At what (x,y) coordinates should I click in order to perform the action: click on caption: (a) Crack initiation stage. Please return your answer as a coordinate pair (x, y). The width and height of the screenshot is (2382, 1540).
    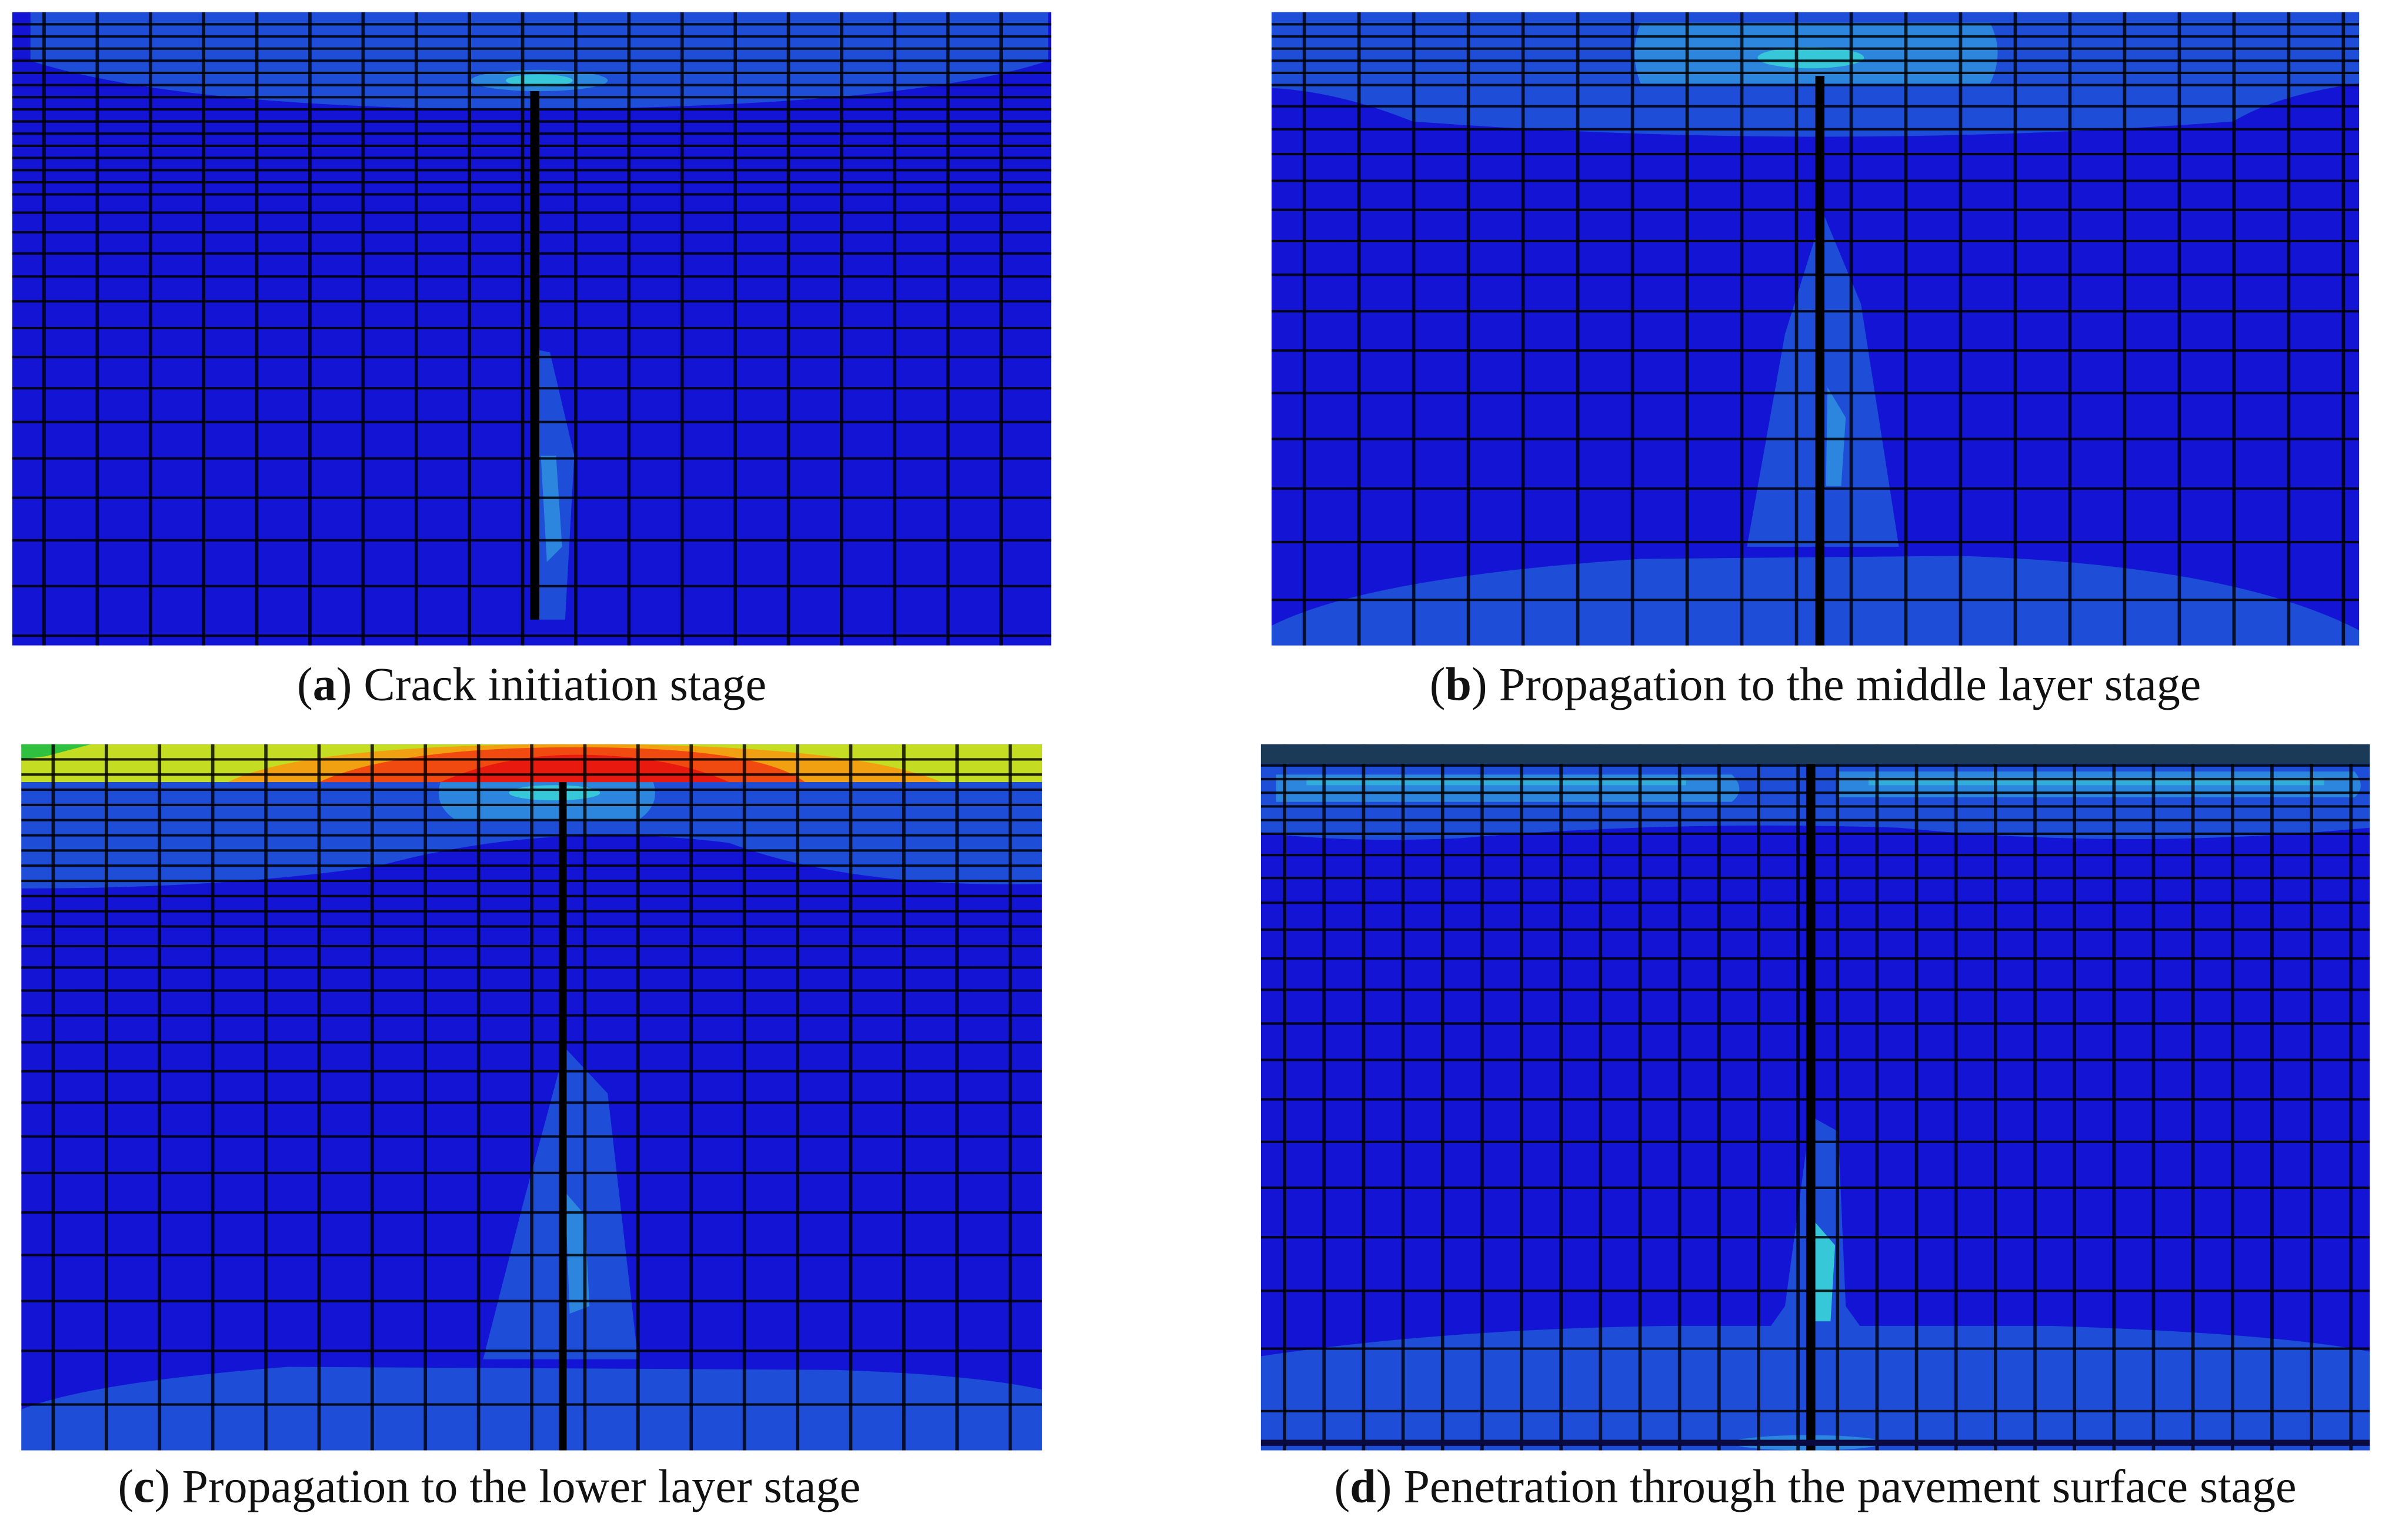
    Looking at the image, I should click on (531, 685).